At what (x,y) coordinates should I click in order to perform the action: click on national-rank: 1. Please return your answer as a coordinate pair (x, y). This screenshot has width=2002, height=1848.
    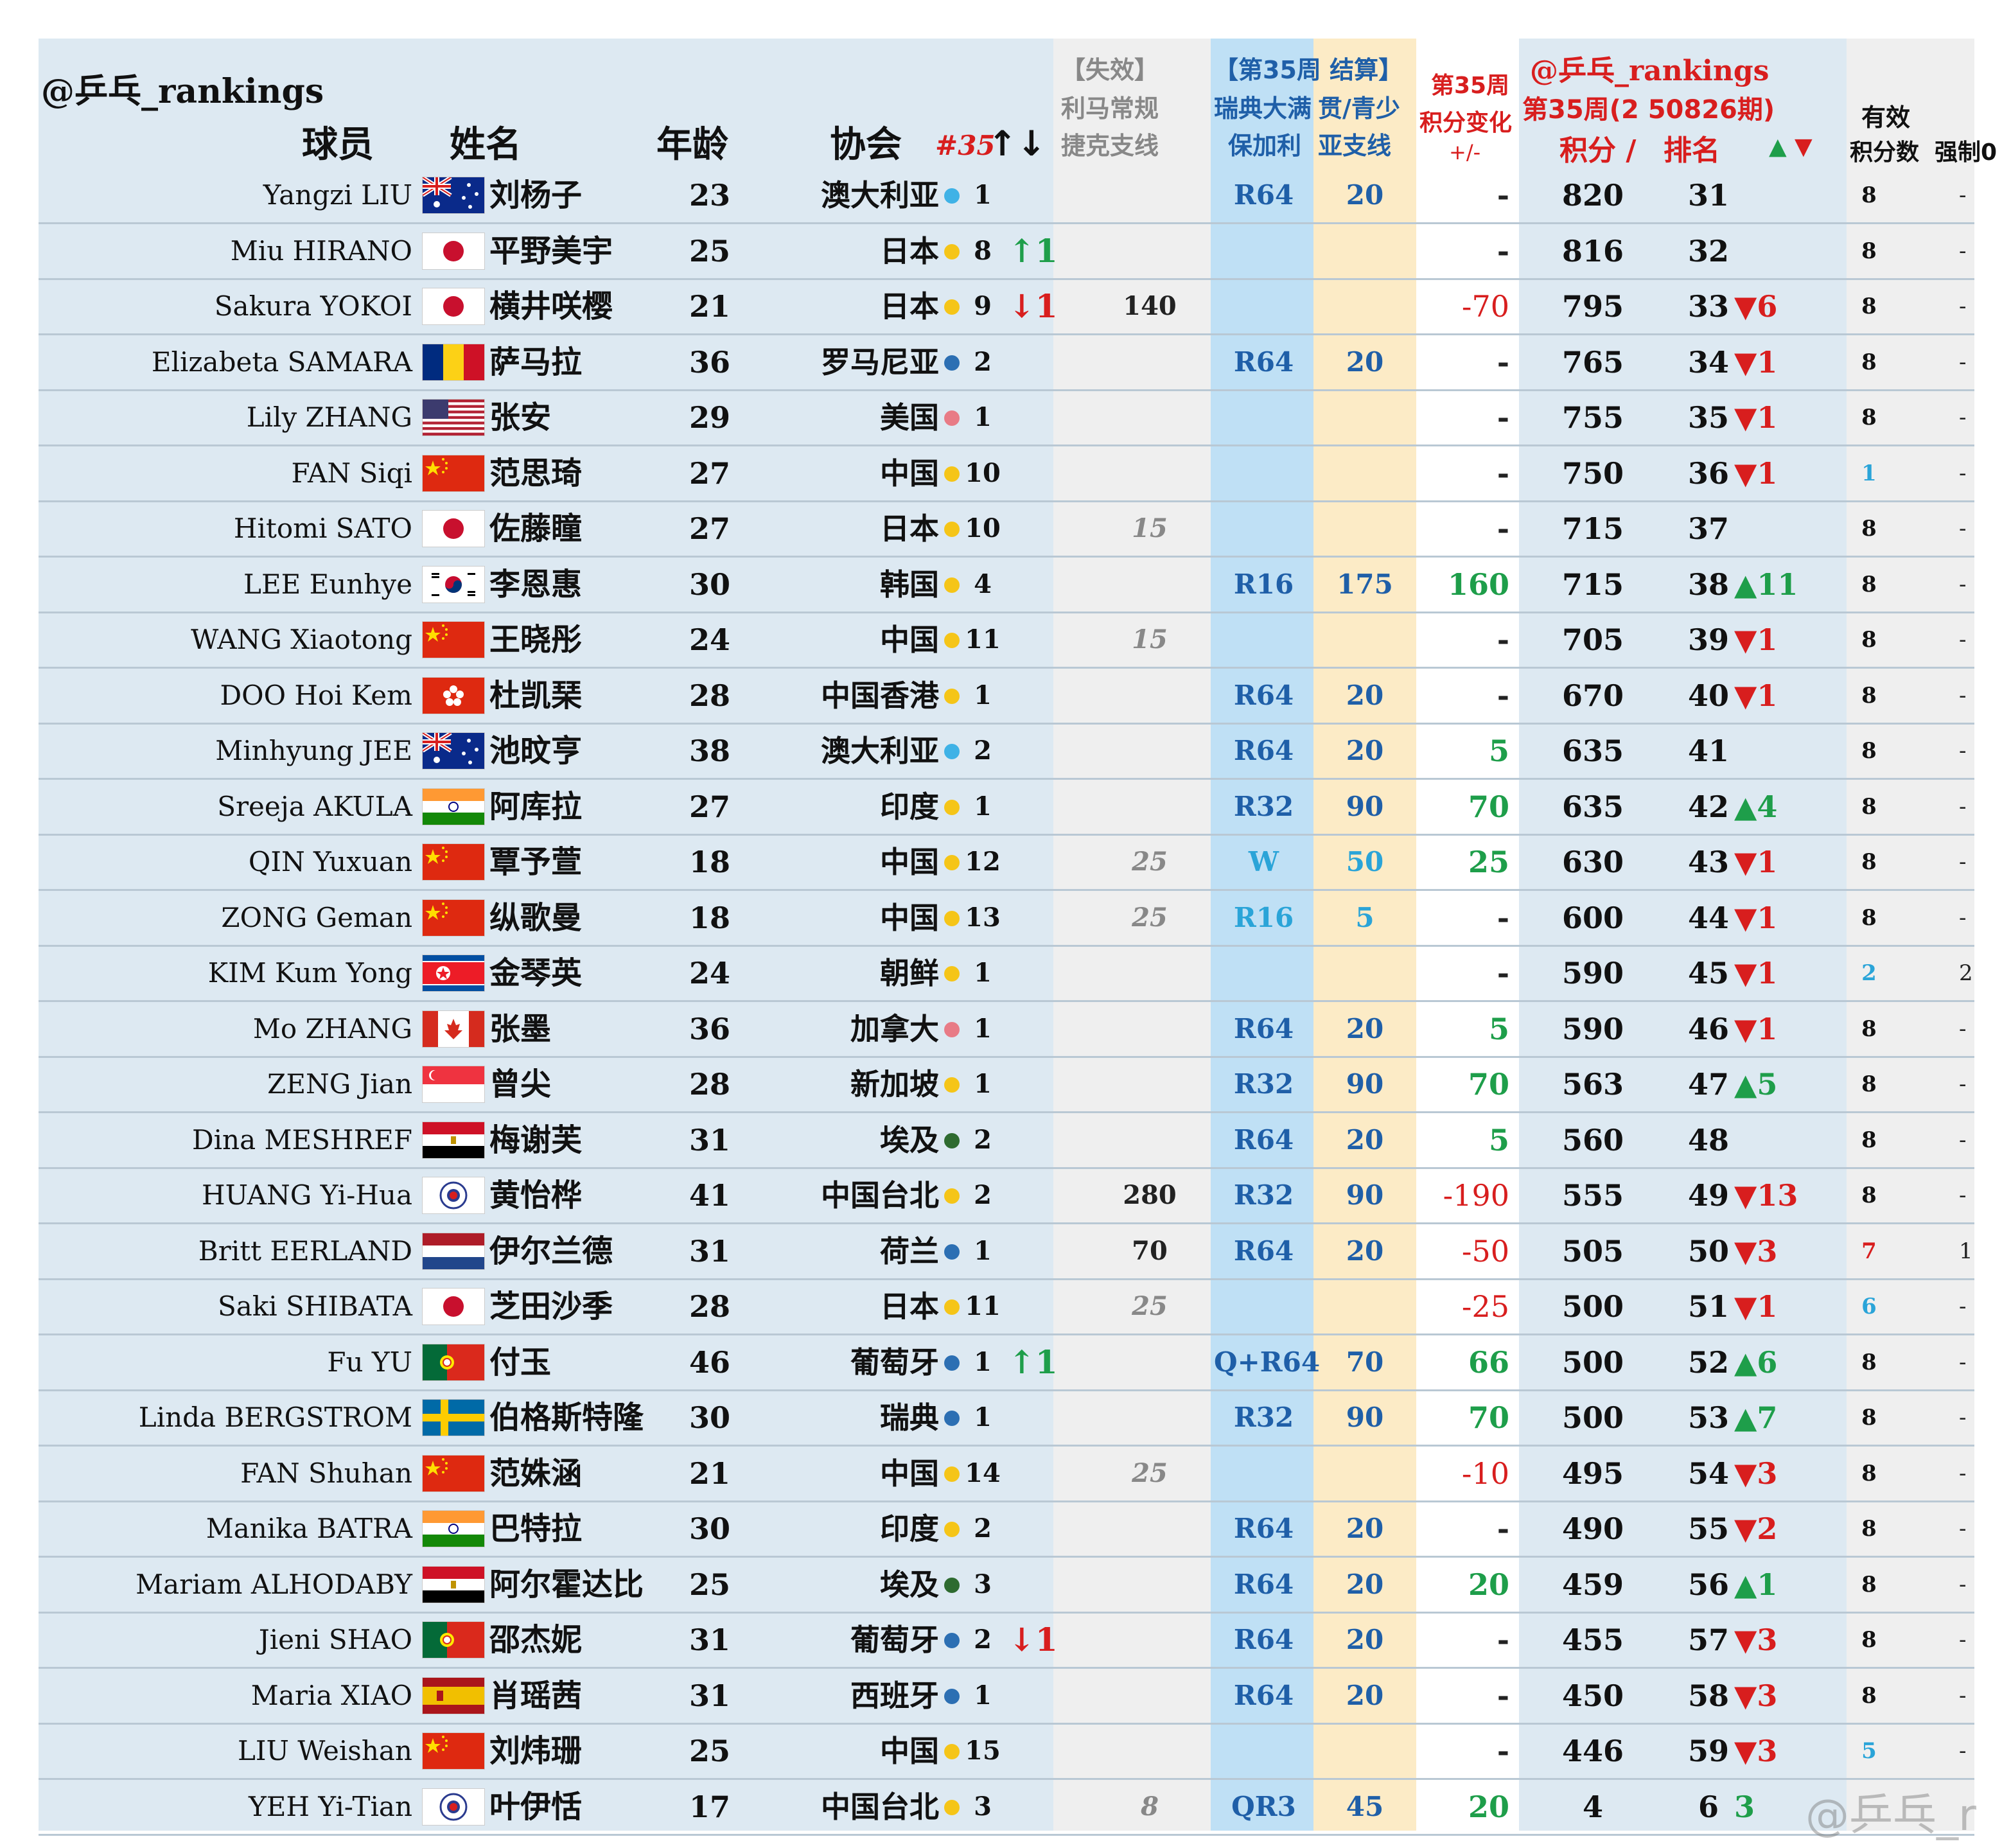
    Looking at the image, I should click on (983, 973).